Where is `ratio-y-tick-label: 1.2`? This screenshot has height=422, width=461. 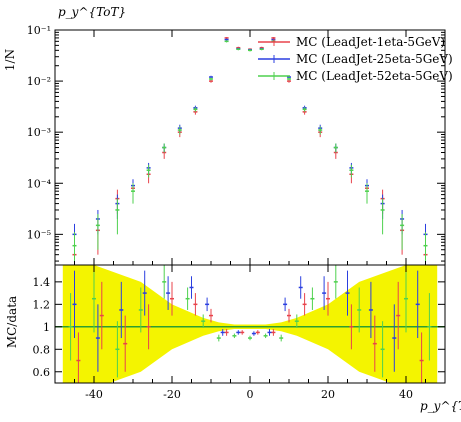 ratio-y-tick-label: 1.2 is located at coordinates (42, 304).